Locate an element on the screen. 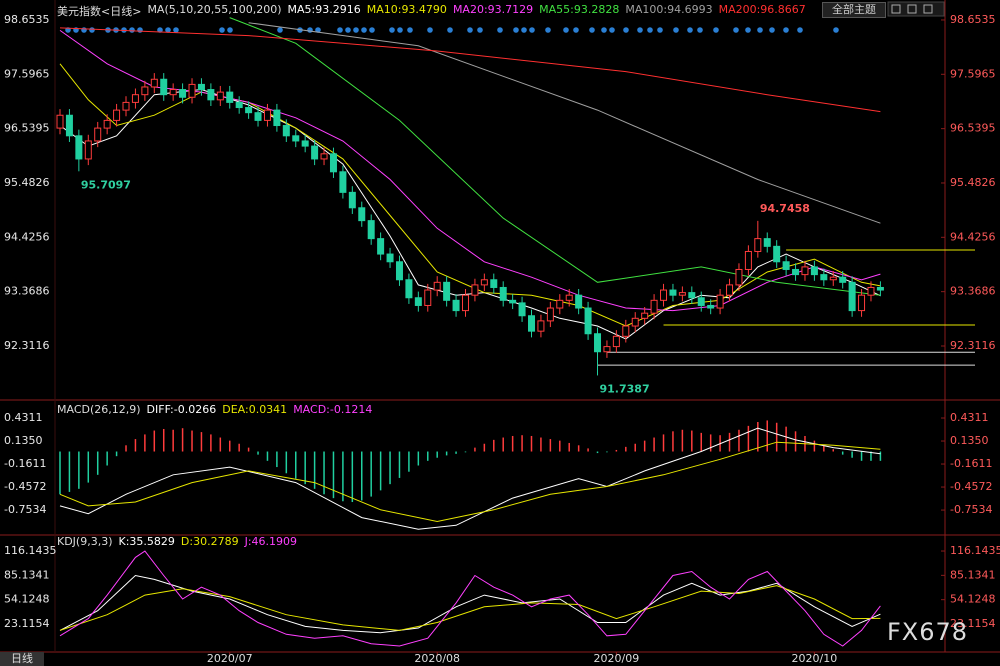 This screenshot has width=1000, height=666. x-tick-label: 2020/08 is located at coordinates (437, 658).